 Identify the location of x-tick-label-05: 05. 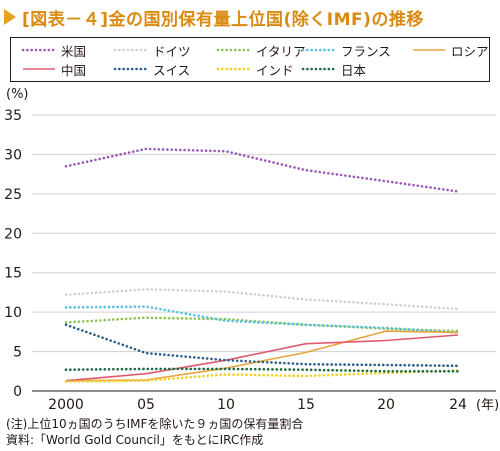
(146, 405).